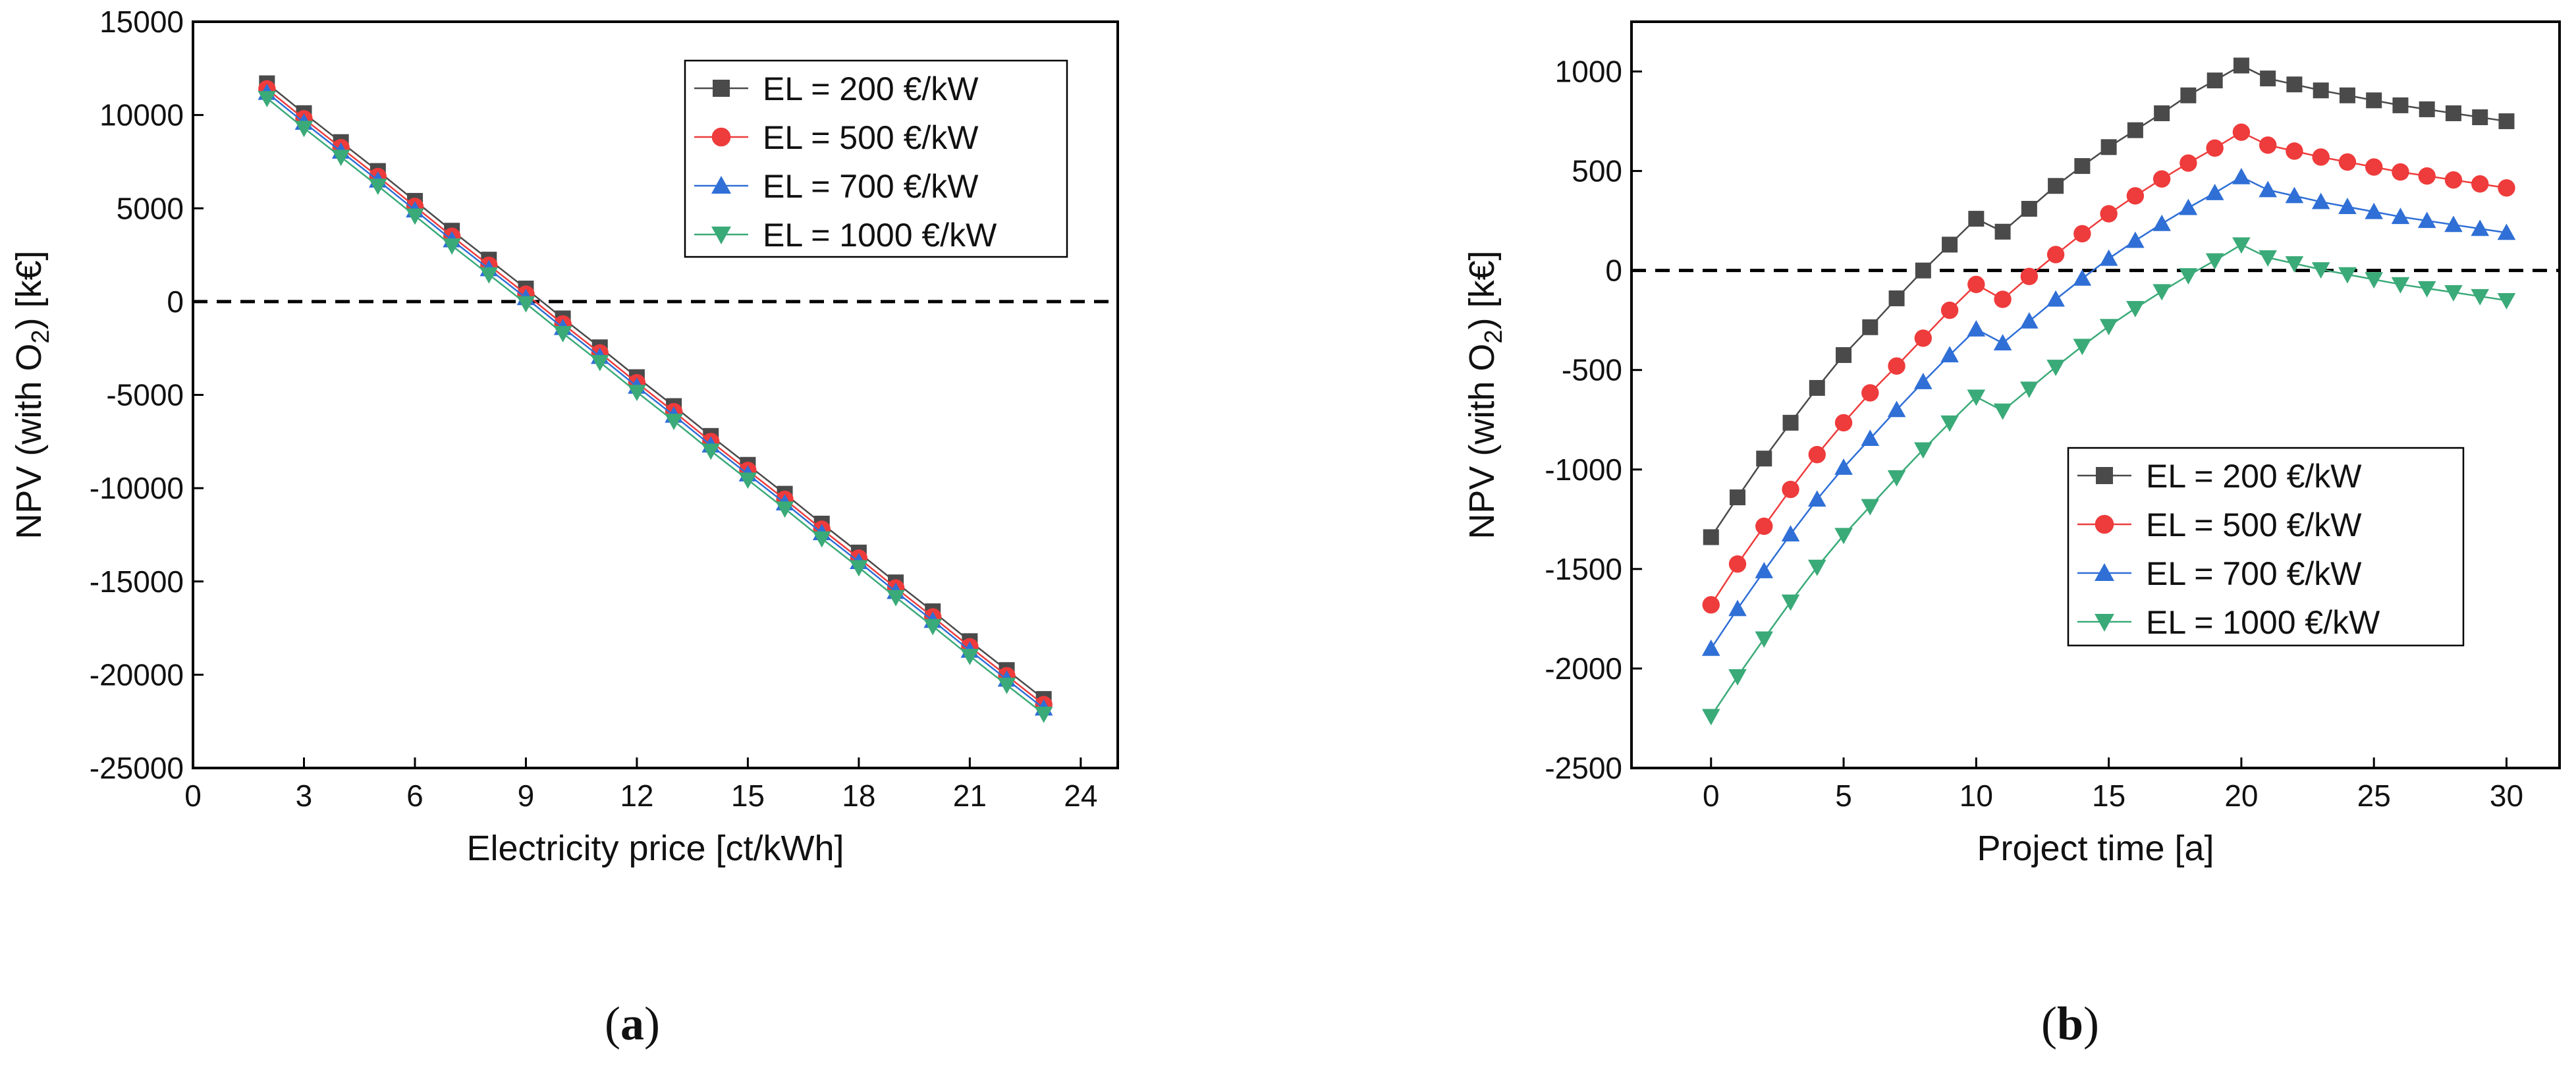 The image size is (2576, 1071). Describe the element at coordinates (636, 796) in the screenshot. I see `x-tick-label: 12` at that location.